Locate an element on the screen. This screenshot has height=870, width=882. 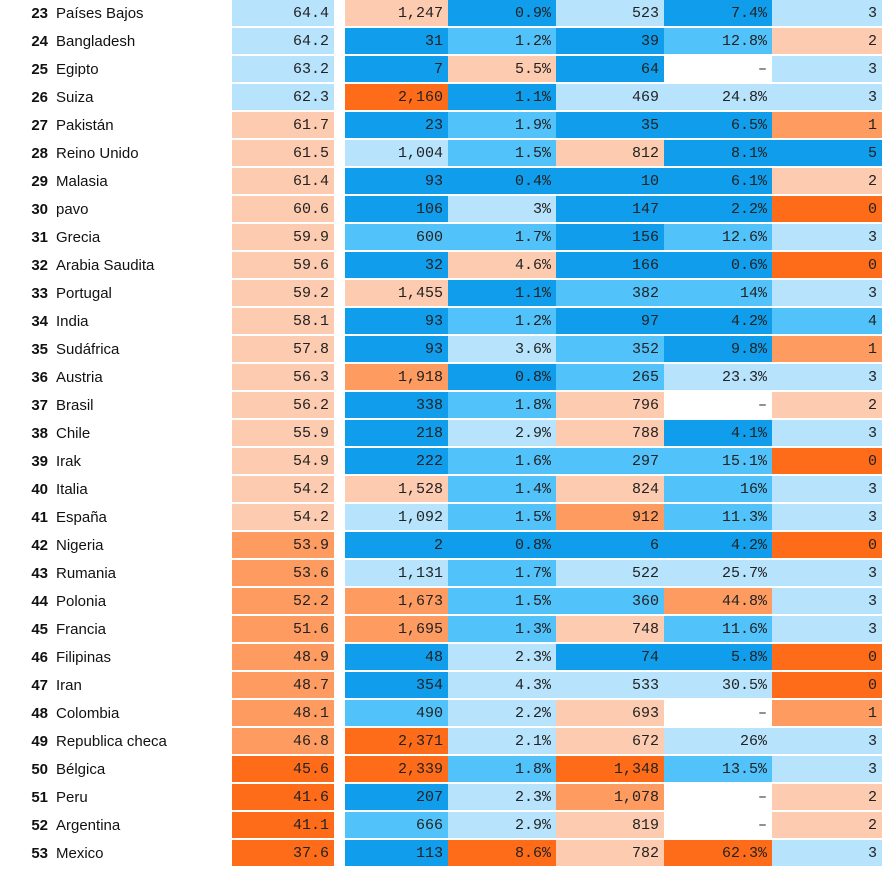
metric-3-cell: 297 is located at coordinates (610, 462).